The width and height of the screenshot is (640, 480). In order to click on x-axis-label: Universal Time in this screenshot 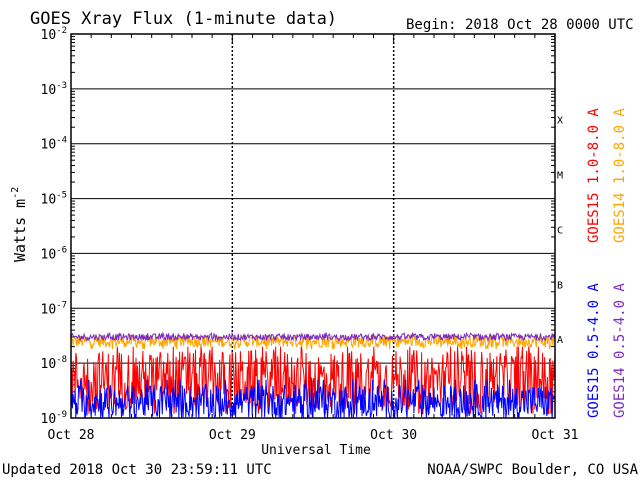, I will do `click(316, 450)`.